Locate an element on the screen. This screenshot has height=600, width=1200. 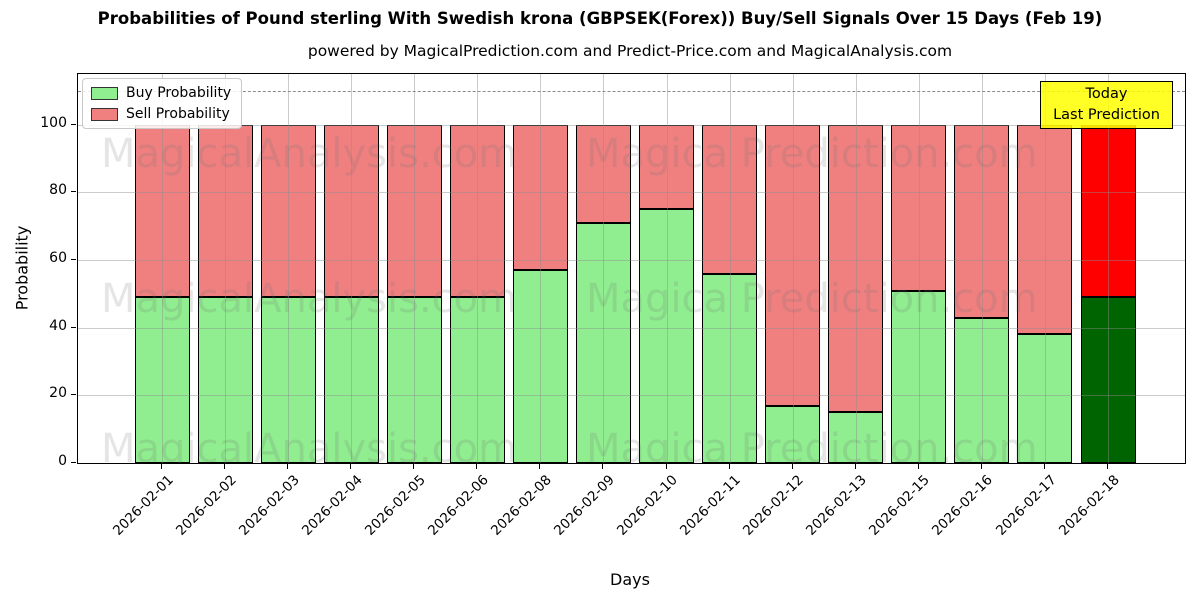
legend-item-sell: Sell Probability is located at coordinates (161, 114).